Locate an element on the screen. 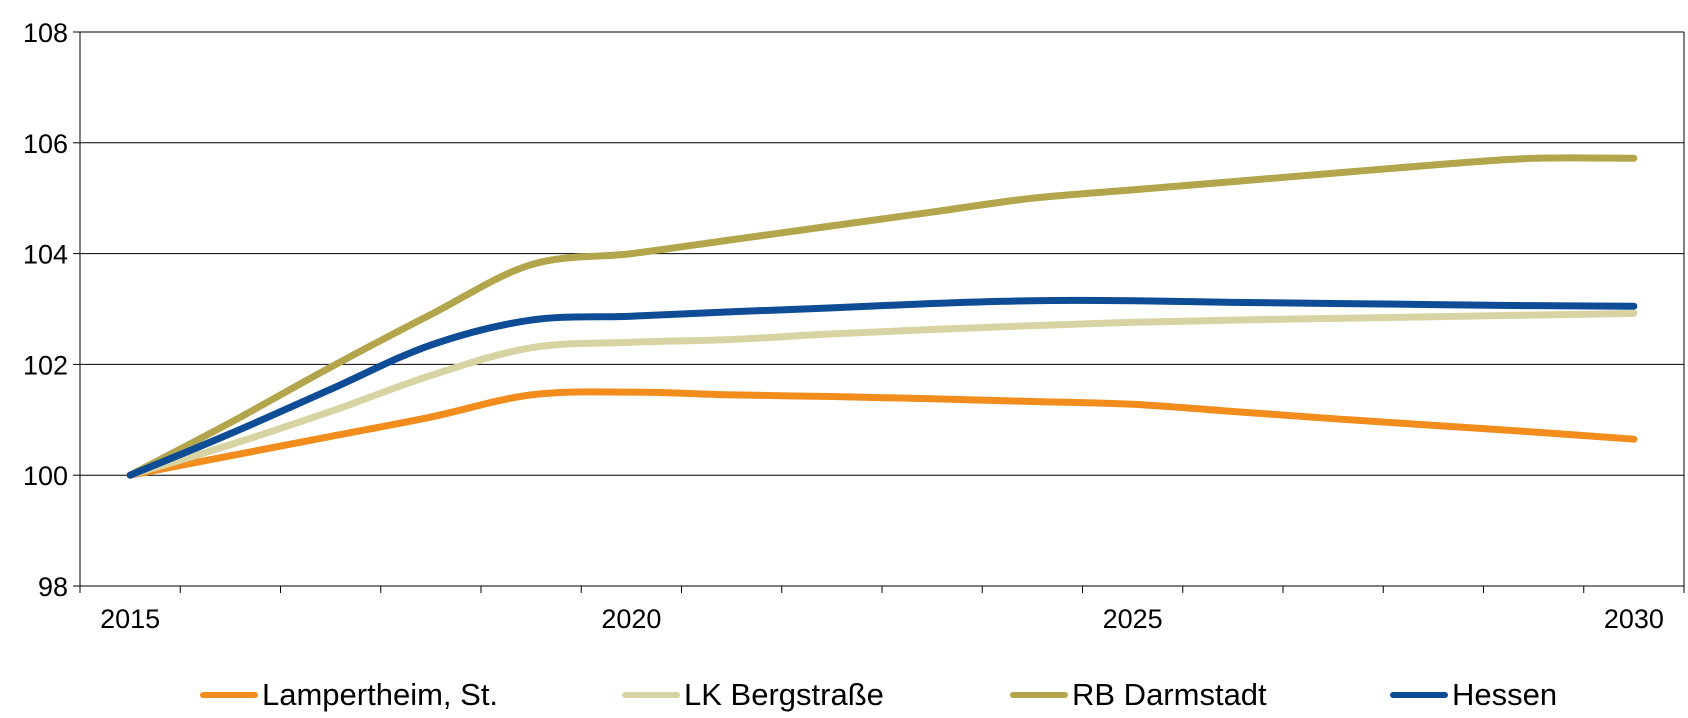 This screenshot has width=1688, height=718. y-tick-label: 100 is located at coordinates (45, 476).